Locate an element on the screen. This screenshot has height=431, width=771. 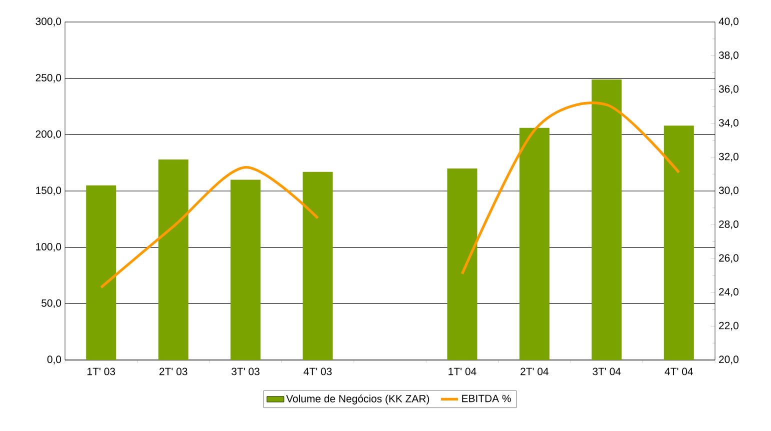
y2-tick-label: 32,0 is located at coordinates (728, 157).